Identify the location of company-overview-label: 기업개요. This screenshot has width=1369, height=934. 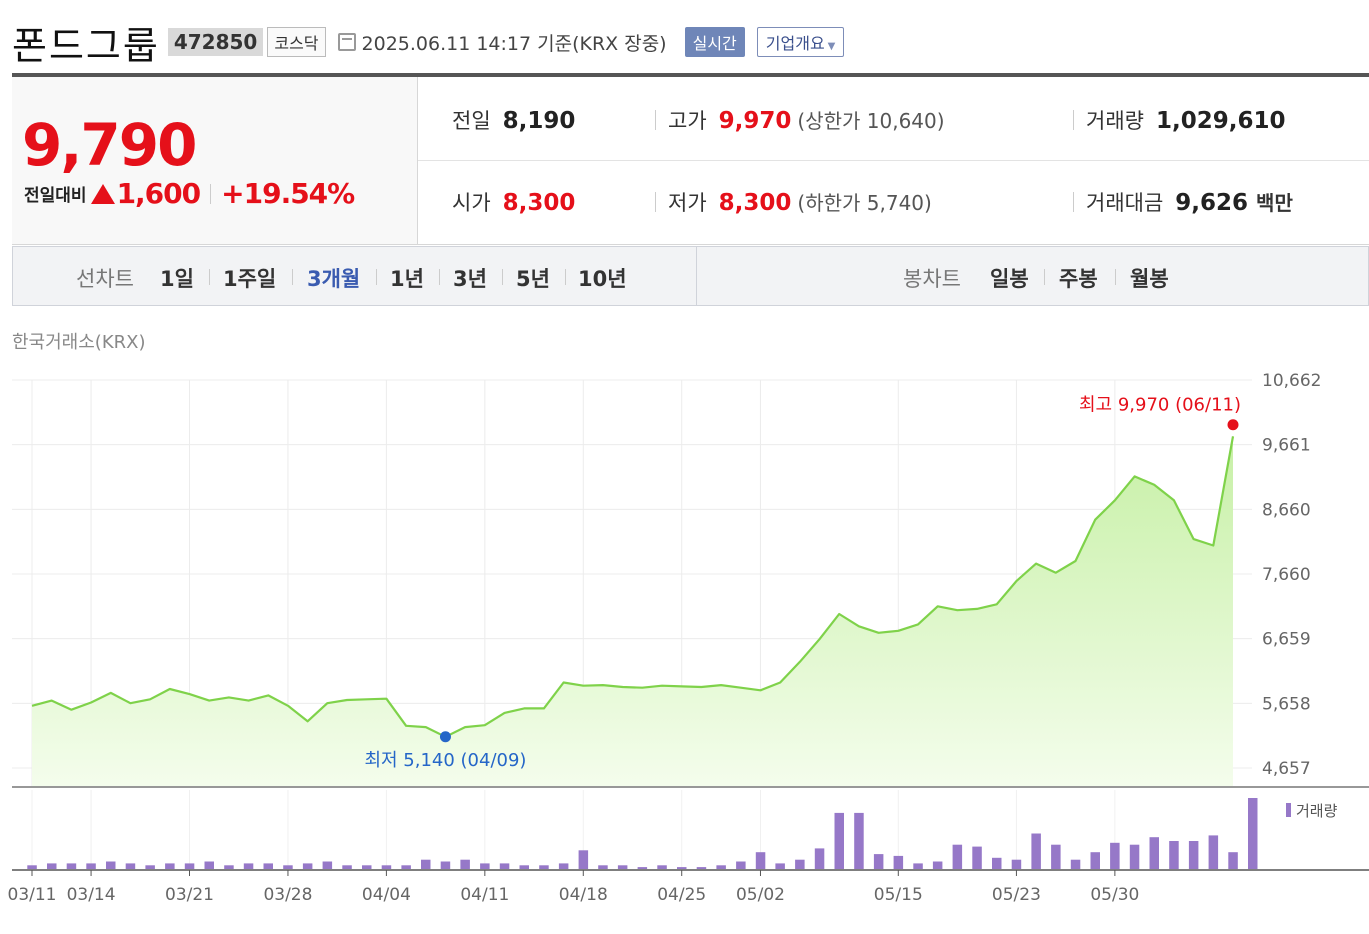
(795, 43).